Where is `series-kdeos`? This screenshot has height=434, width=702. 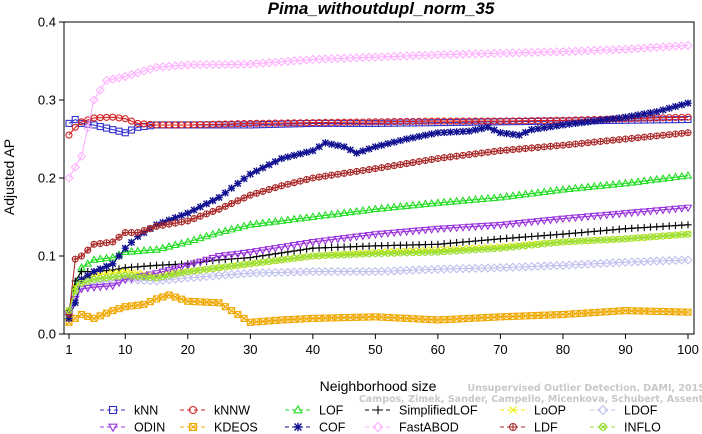 series-kdeos is located at coordinates (378, 308).